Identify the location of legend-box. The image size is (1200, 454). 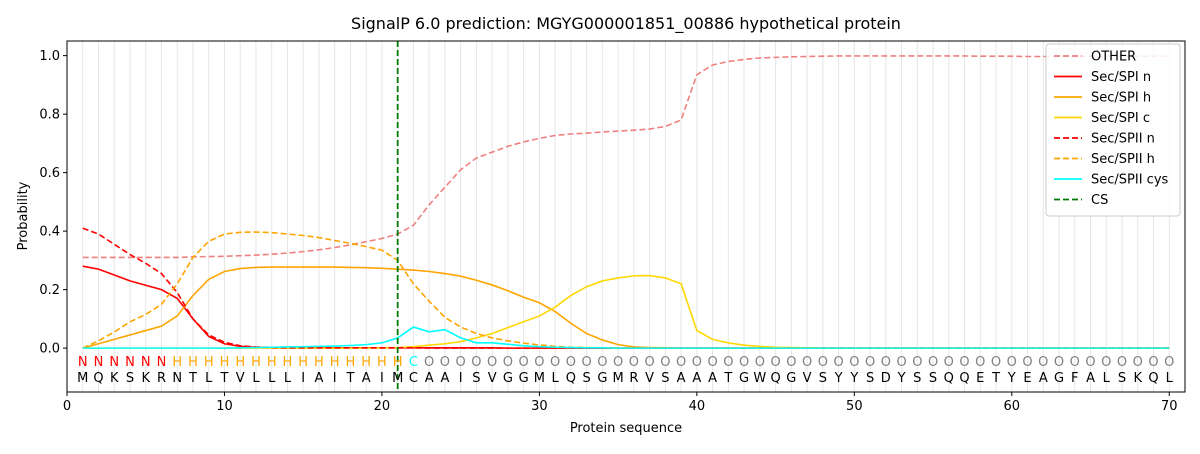
(1113, 130).